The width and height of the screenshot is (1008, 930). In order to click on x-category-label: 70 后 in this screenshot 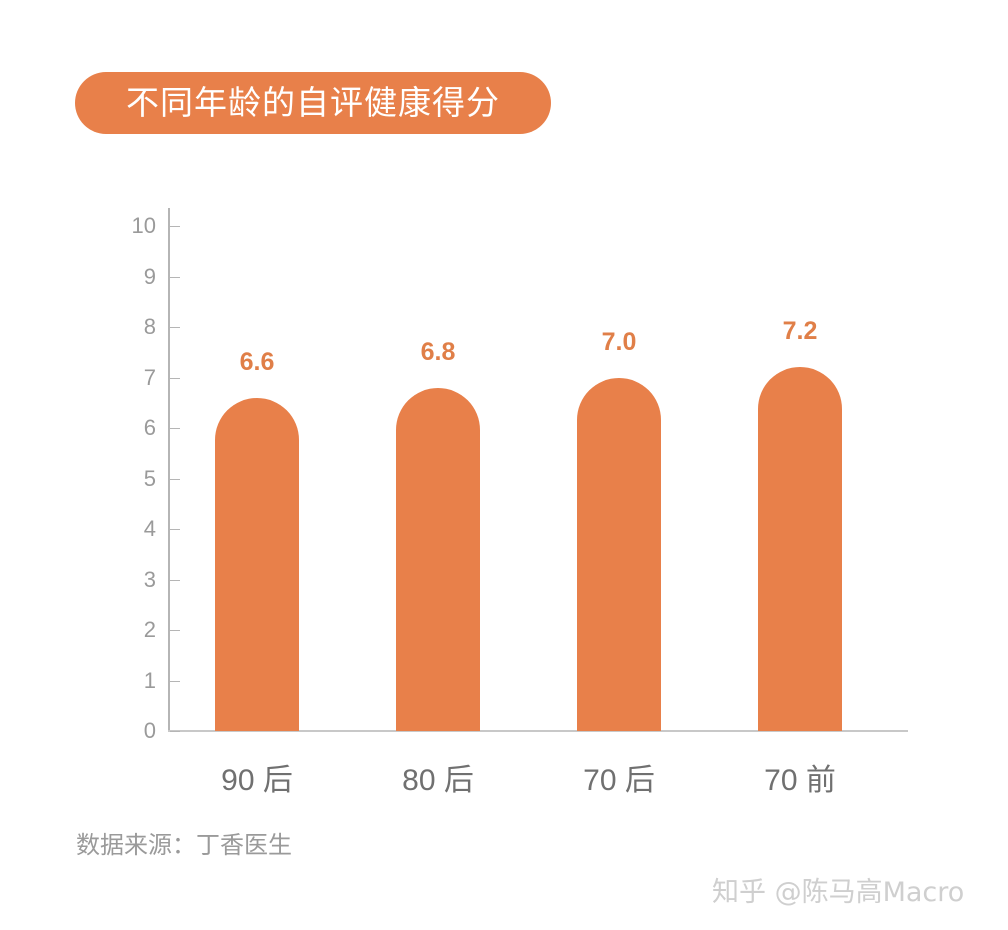, I will do `click(619, 780)`.